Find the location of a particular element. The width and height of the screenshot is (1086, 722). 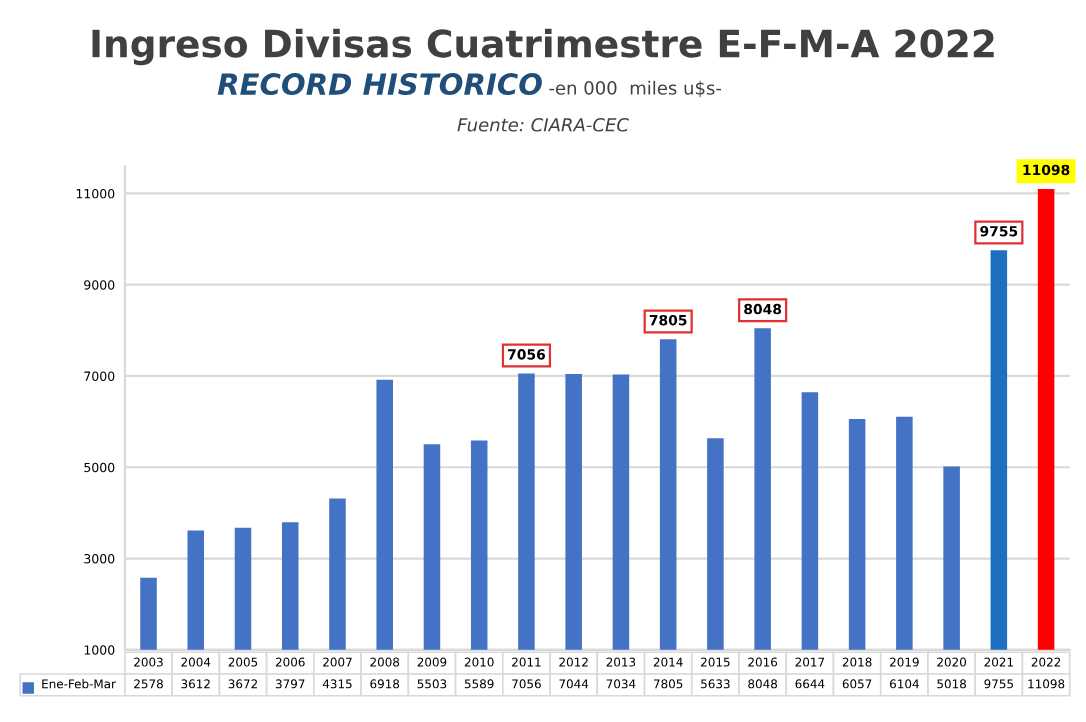

source-note: Fuente: CIARA-CEC is located at coordinates (543, 124).